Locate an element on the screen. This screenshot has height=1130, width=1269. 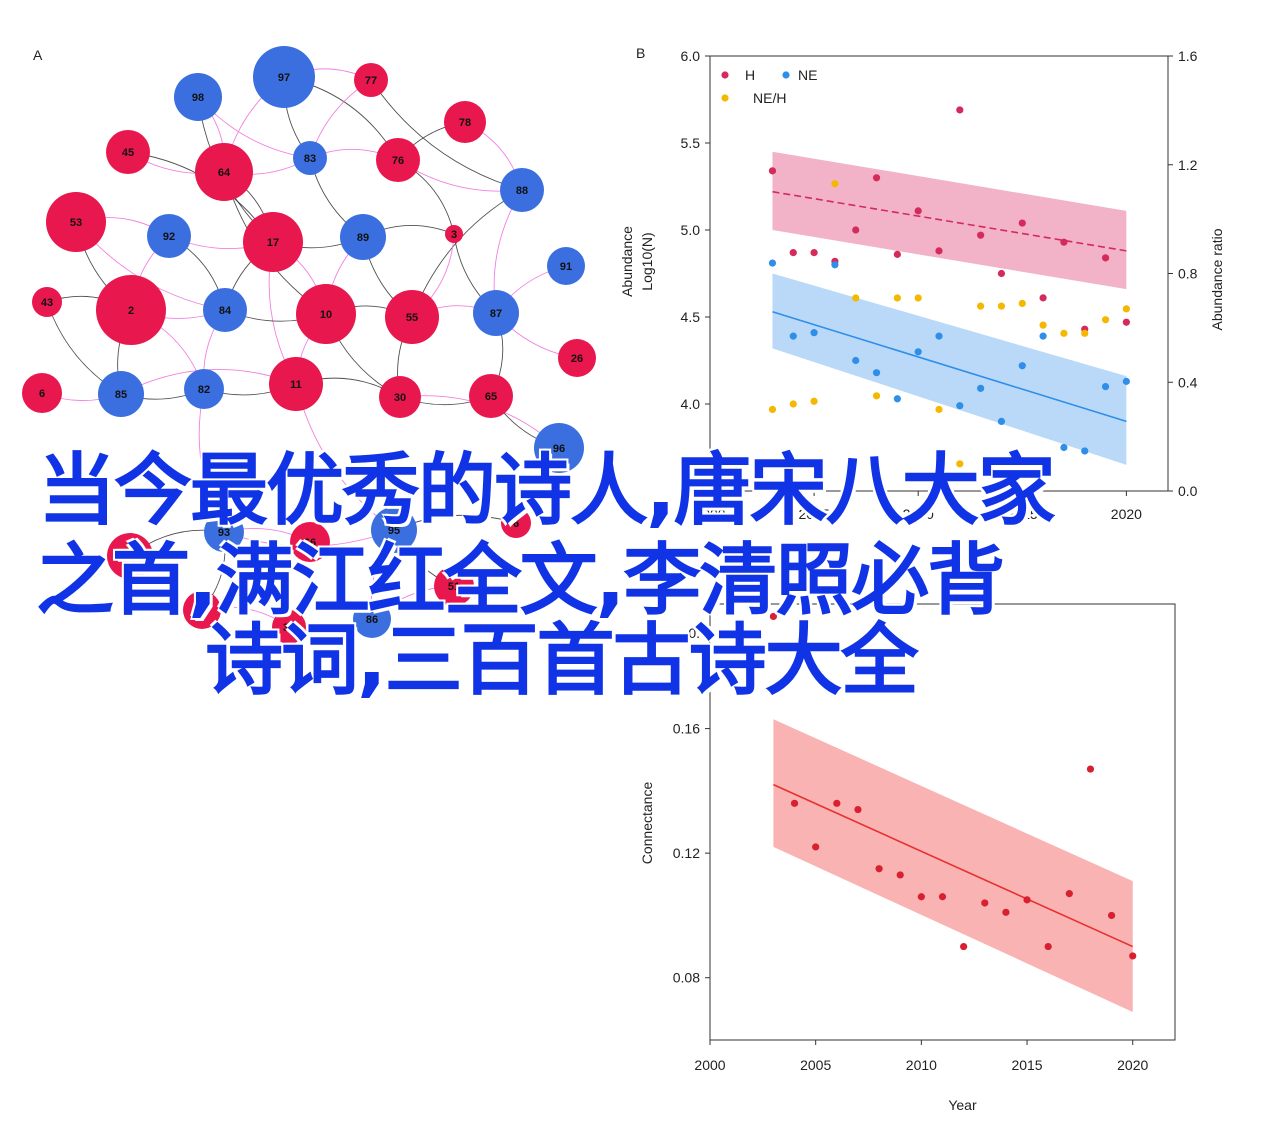
network-node-78: 78 is located at coordinates (465, 122).